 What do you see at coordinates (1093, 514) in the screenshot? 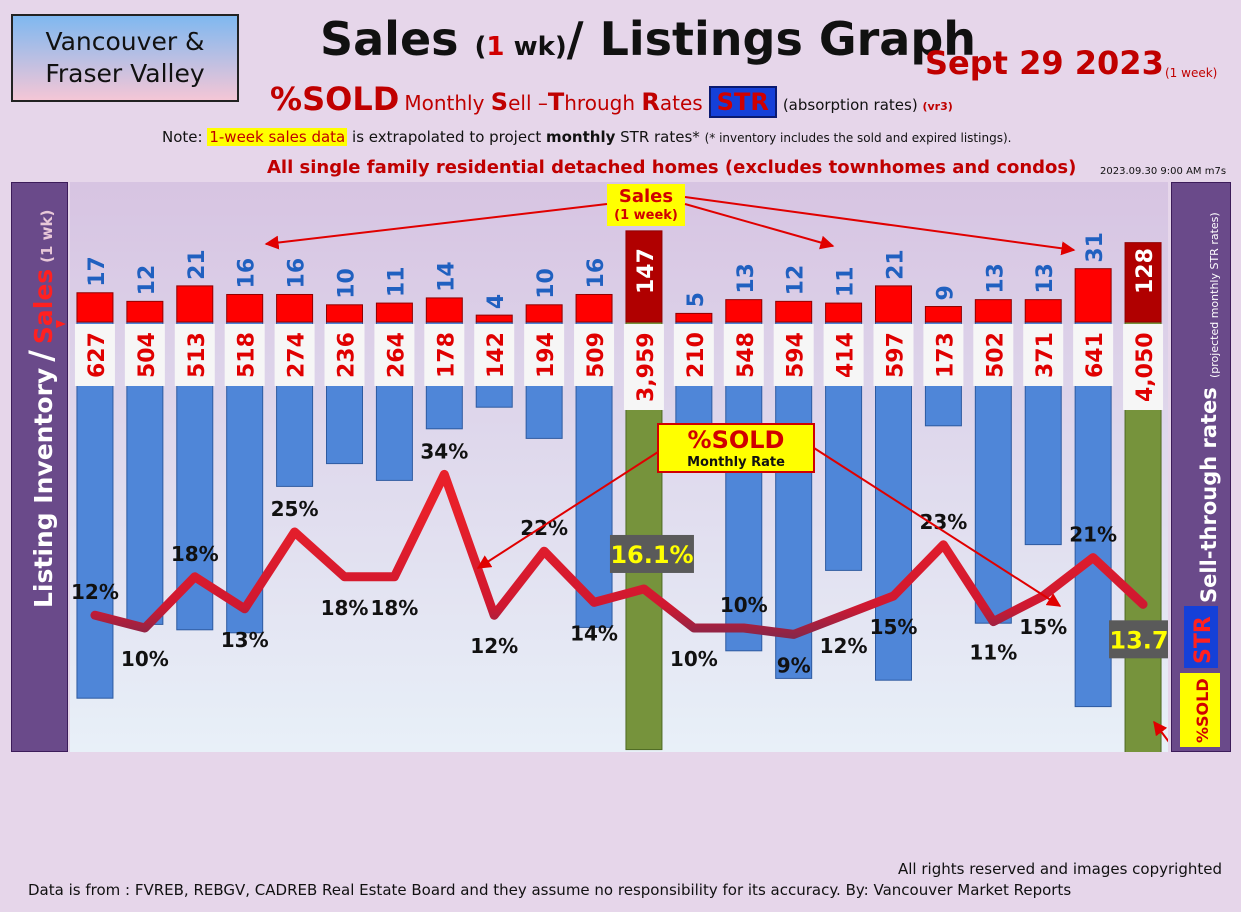
I see `inventory-bar-chilliwack` at bounding box center [1093, 514].